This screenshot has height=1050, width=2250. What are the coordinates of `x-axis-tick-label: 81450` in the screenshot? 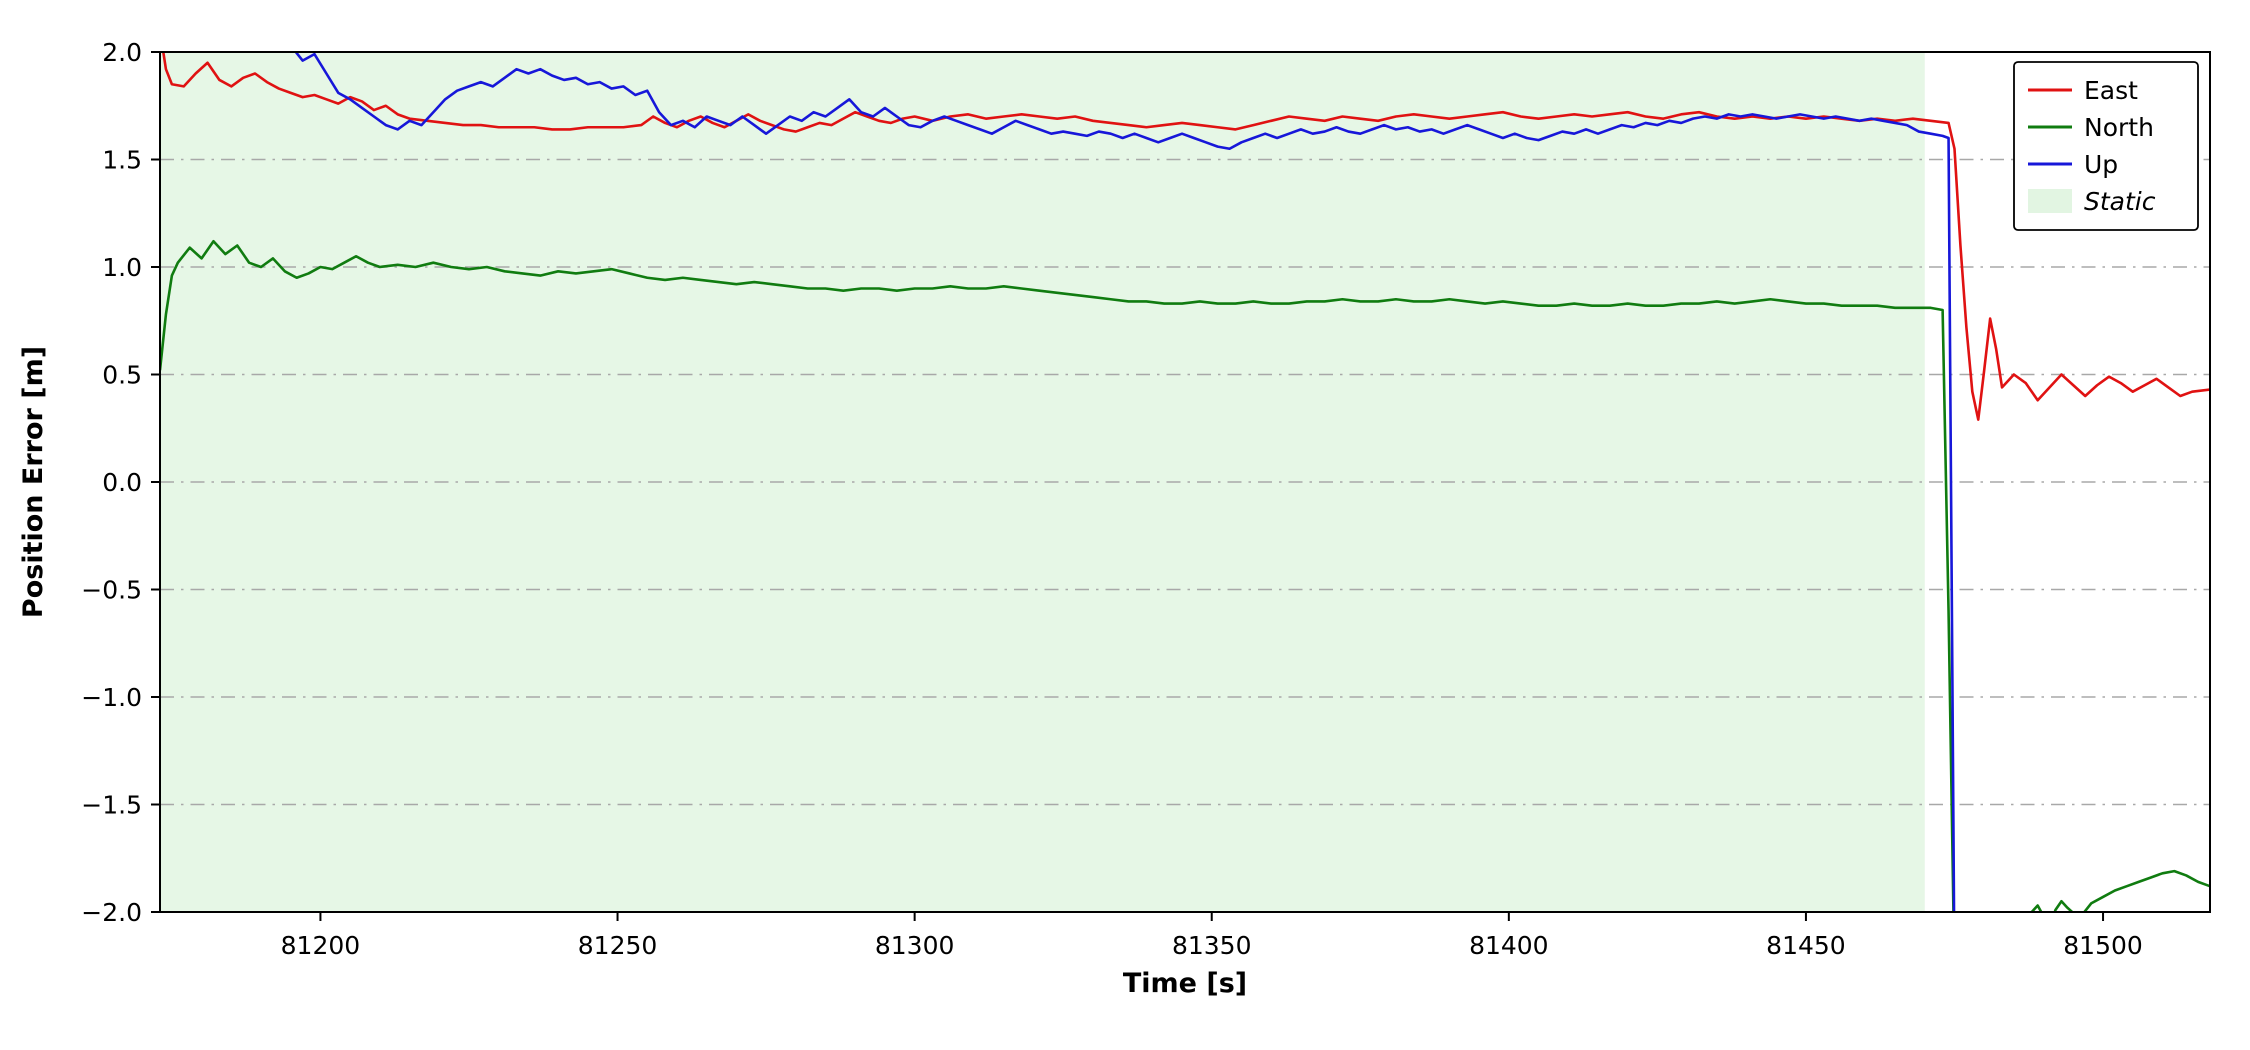 It's located at (1806, 945).